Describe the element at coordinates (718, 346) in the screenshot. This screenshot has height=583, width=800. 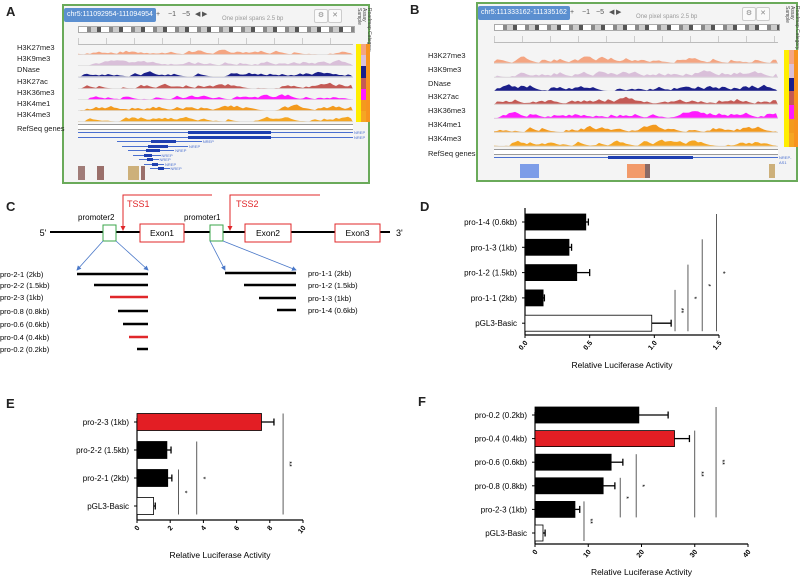
I see `x-tick-label: 1.5` at that location.